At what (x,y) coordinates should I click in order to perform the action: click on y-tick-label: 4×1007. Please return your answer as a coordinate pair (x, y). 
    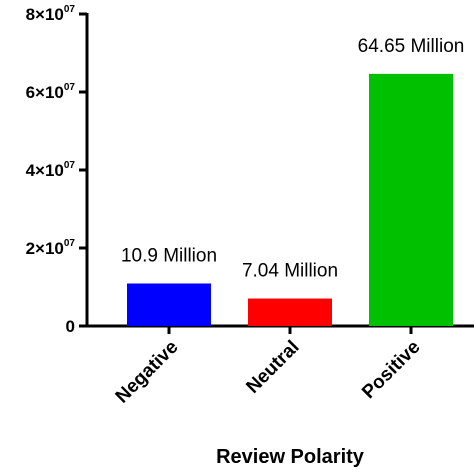
    Looking at the image, I should click on (51, 170).